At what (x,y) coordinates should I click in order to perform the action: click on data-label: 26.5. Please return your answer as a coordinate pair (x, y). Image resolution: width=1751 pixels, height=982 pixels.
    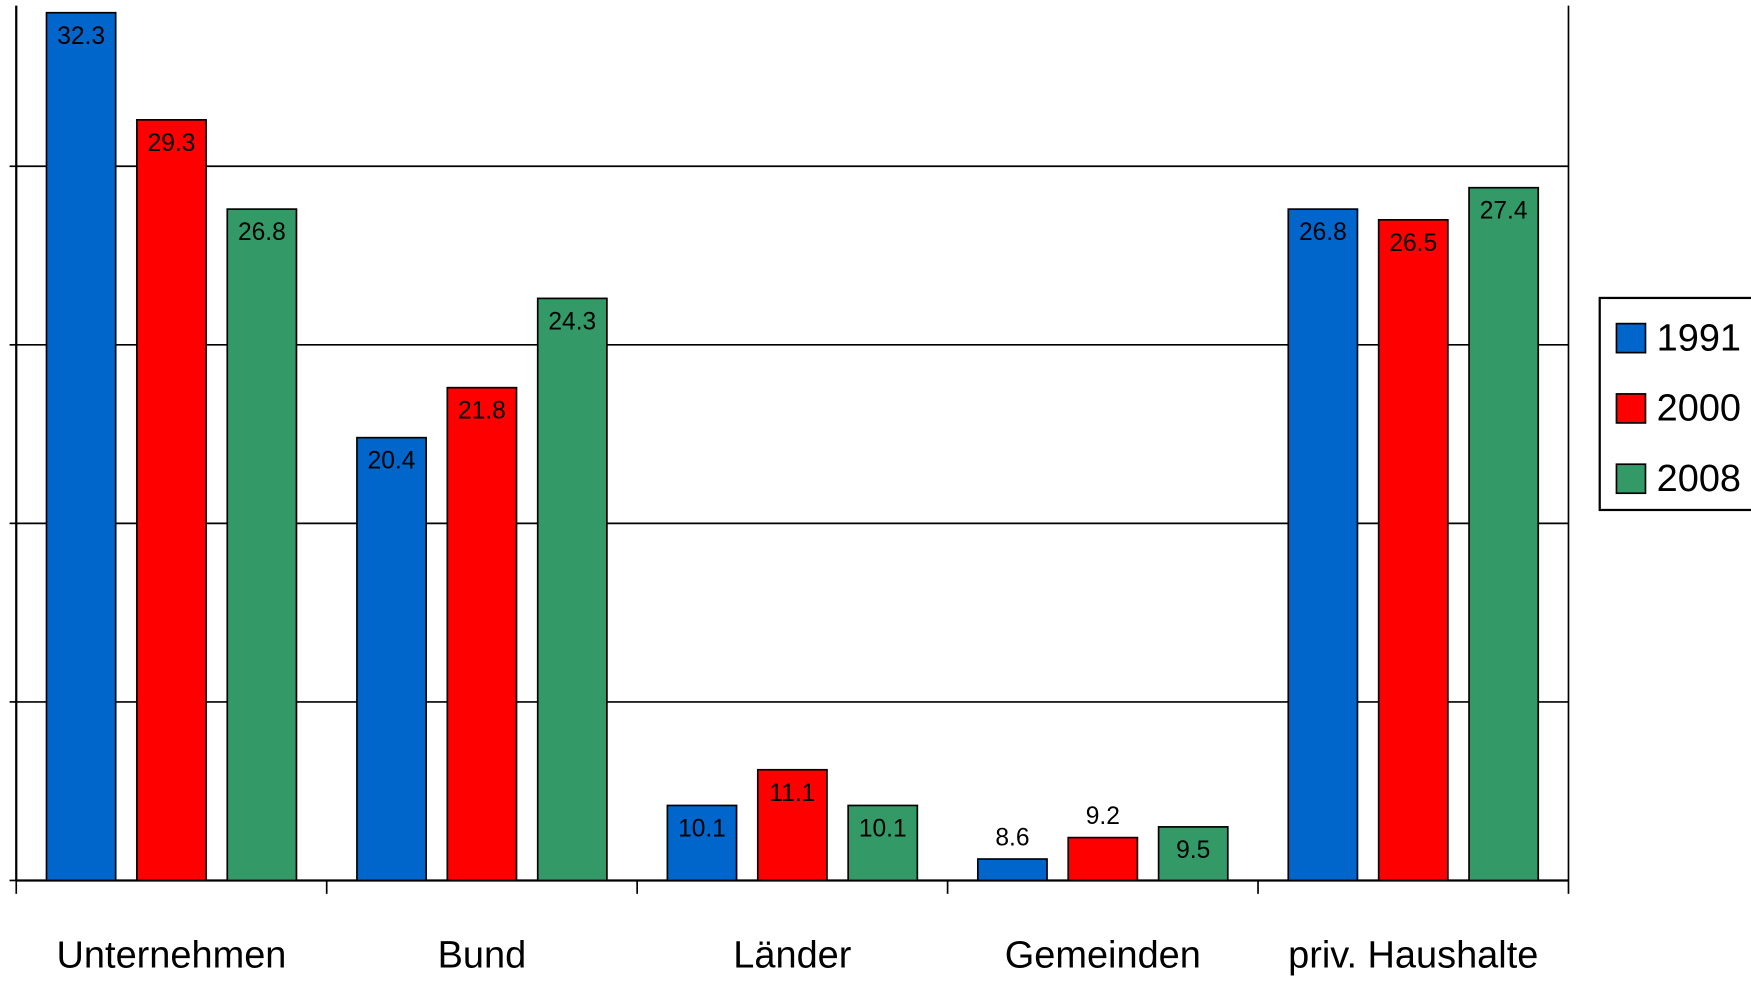
    Looking at the image, I should click on (1413, 243).